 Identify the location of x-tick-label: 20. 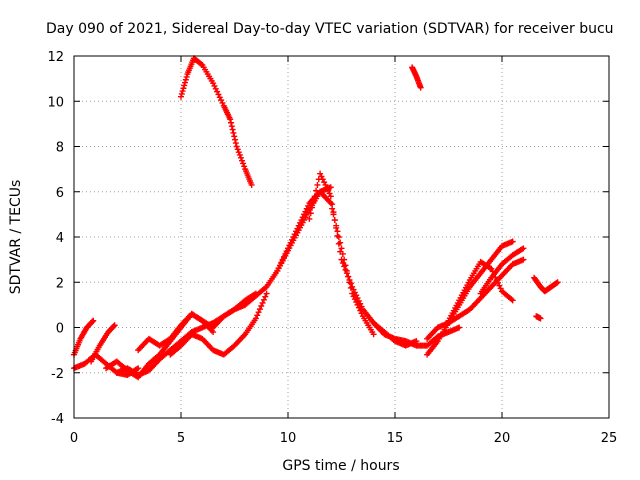
(502, 438).